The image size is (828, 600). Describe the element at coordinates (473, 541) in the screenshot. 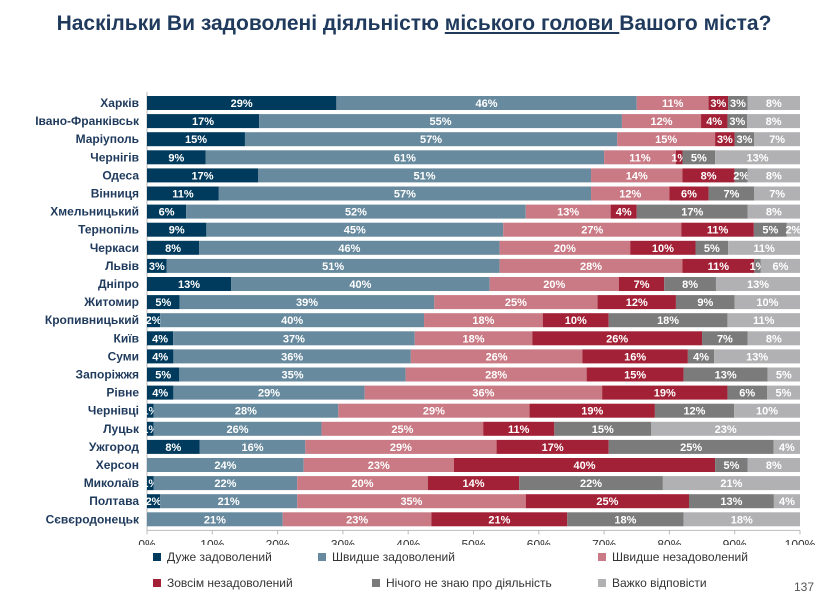

I see `x-tick-label: 50%` at that location.